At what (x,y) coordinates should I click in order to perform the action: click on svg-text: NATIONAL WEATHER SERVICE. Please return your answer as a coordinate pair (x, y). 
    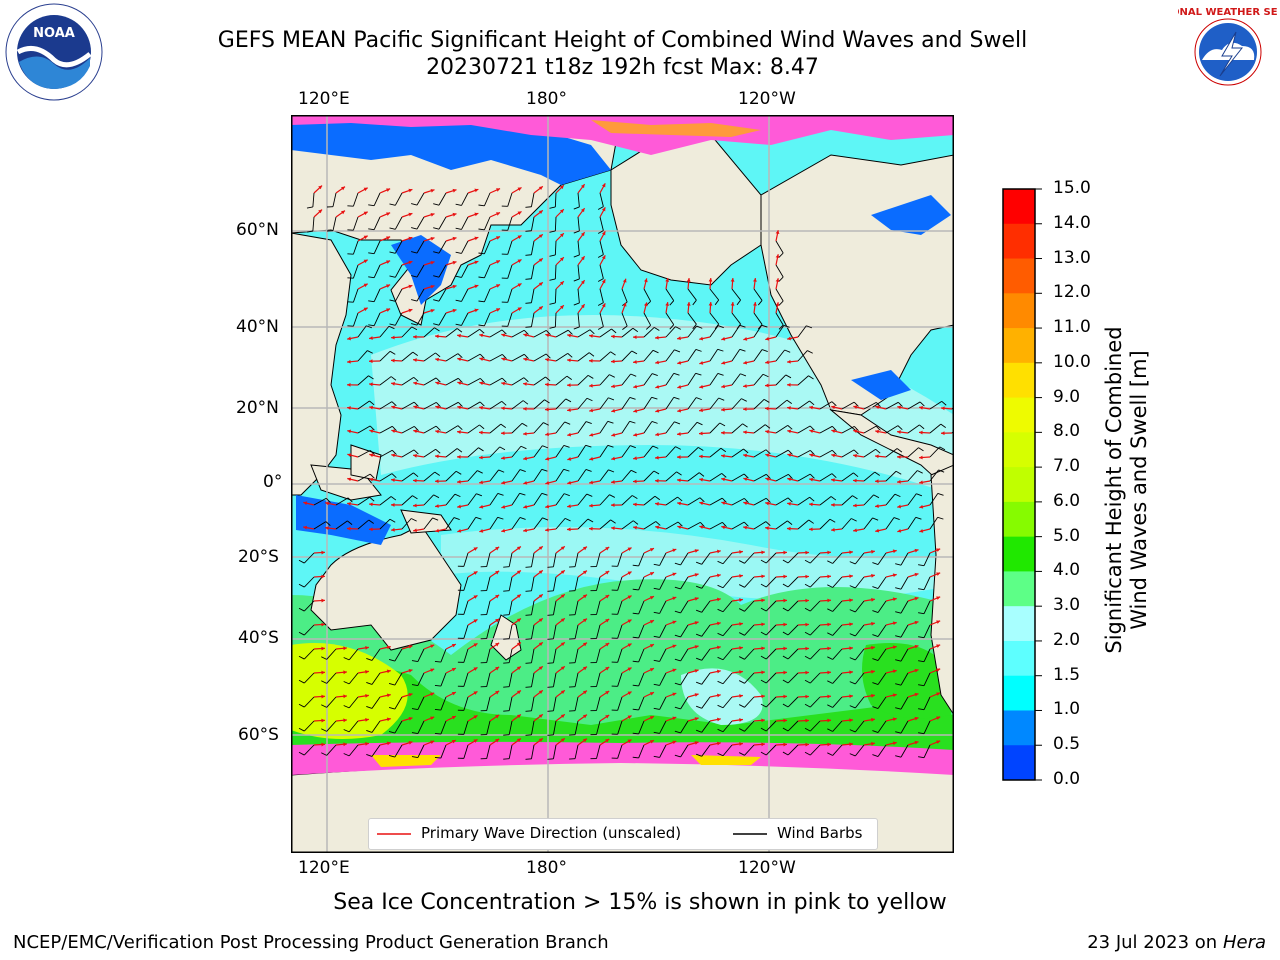
    Looking at the image, I should click on (1228, 12).